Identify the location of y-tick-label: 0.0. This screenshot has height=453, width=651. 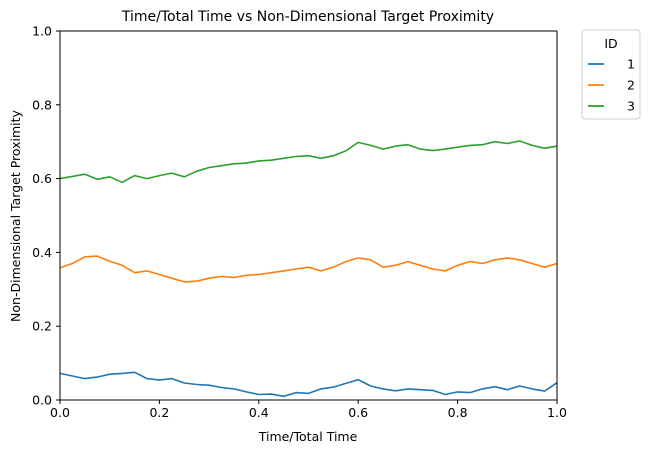
(42, 400).